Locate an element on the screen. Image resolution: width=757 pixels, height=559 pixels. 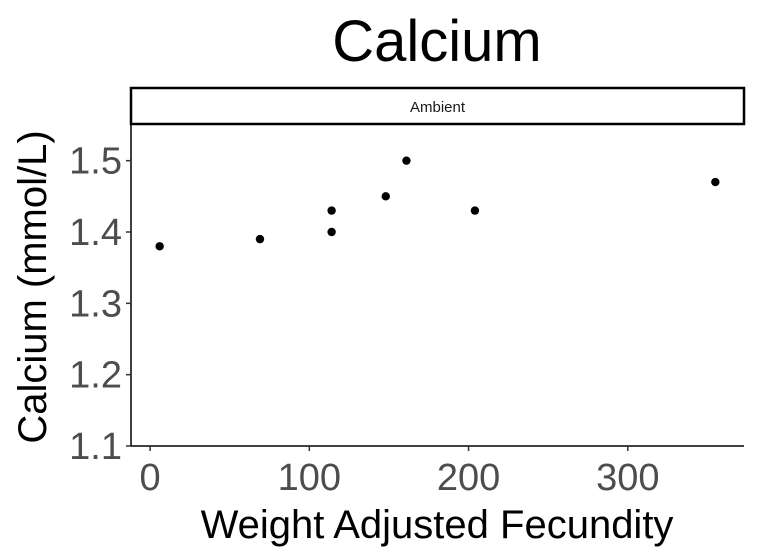
facet-strip-box is located at coordinates (437, 106).